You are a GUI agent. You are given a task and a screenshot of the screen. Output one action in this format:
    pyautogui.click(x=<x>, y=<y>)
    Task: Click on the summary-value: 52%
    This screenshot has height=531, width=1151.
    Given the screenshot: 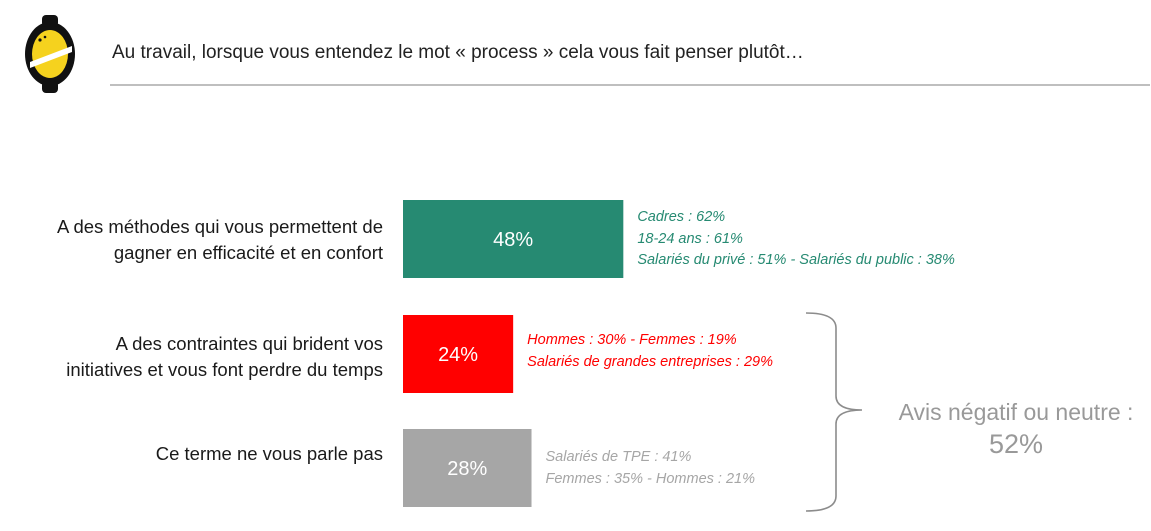 What is the action you would take?
    pyautogui.click(x=1016, y=444)
    